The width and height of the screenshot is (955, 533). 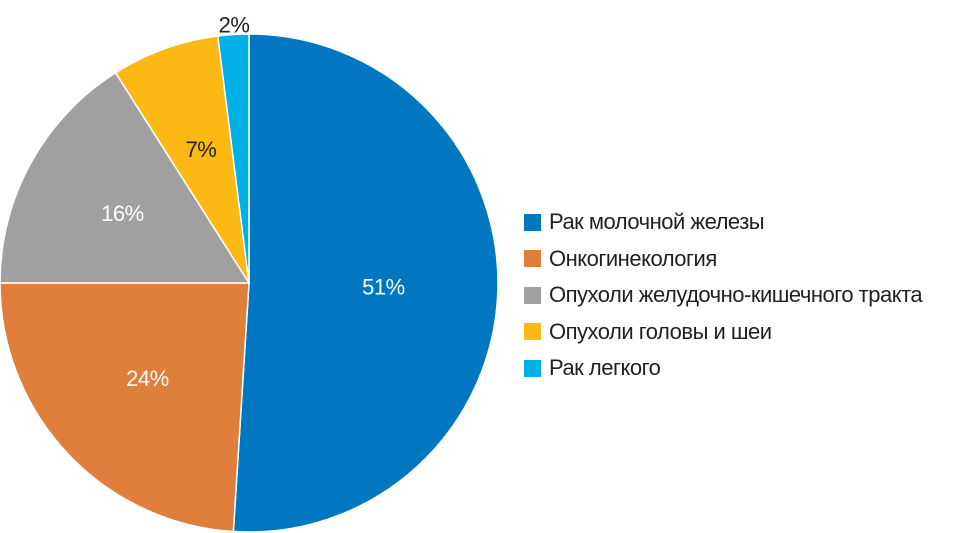 I want to click on legend-item: Рак молочной железы, so click(x=738, y=222).